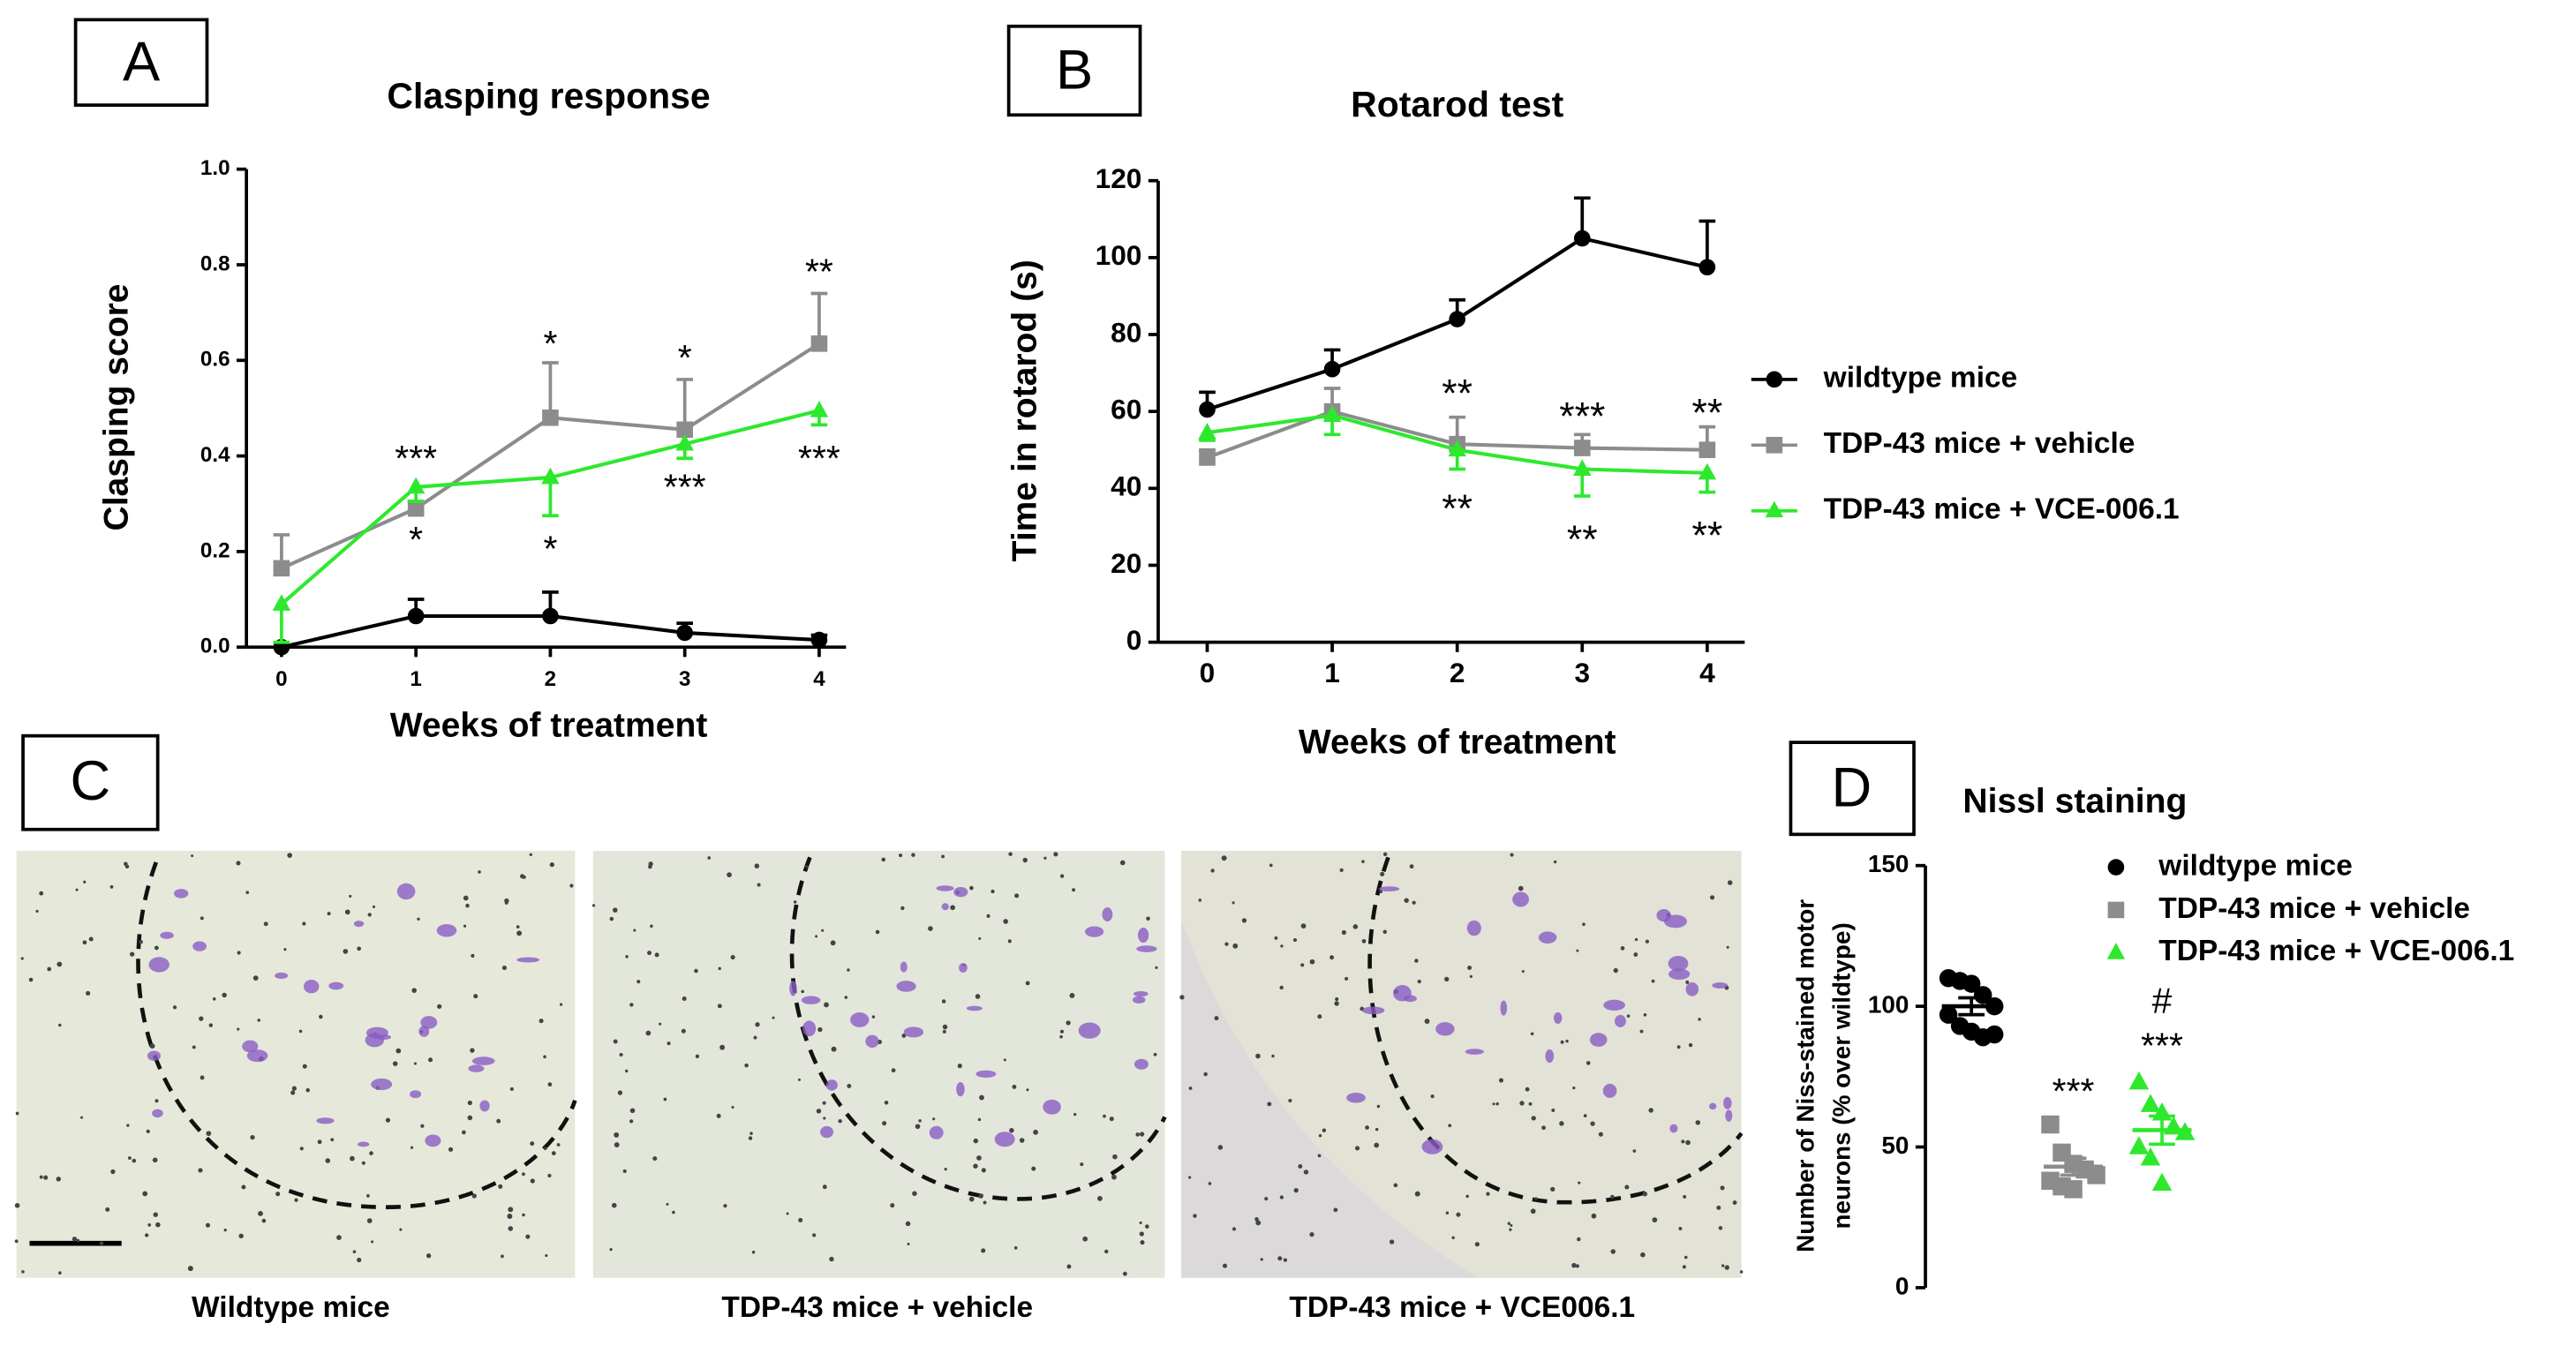 The image size is (2576, 1346). I want to click on annotation: *, so click(416, 539).